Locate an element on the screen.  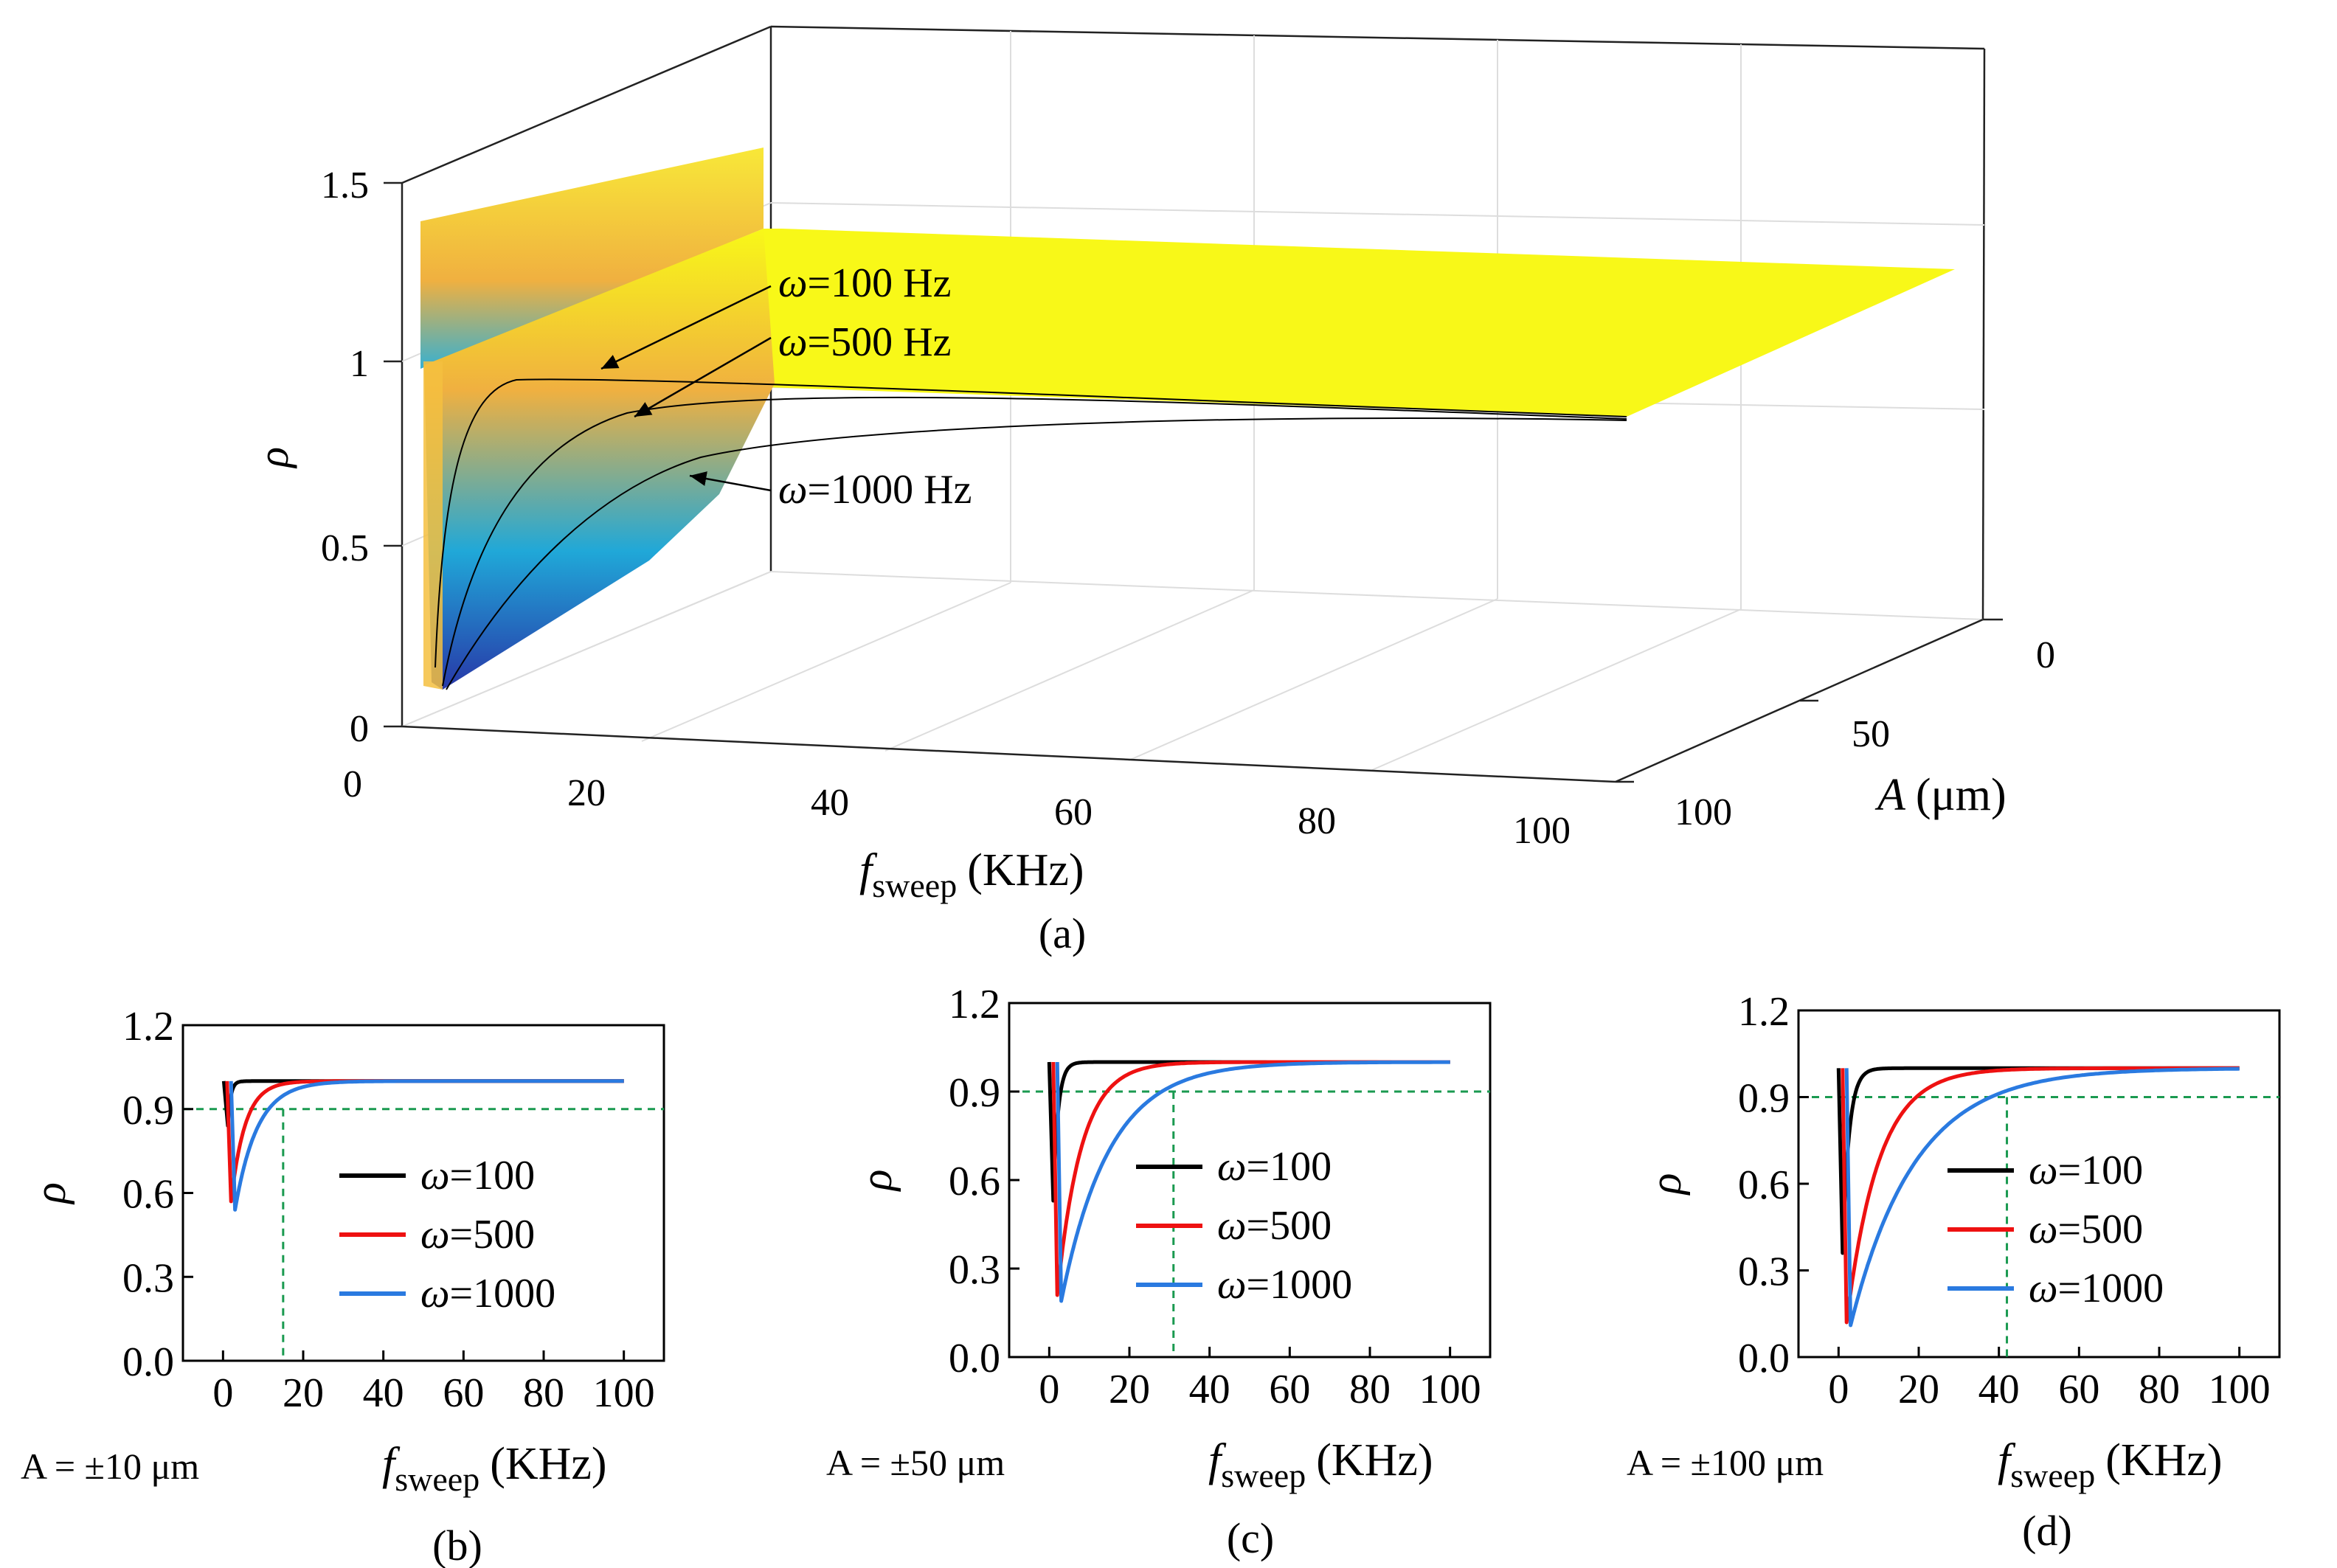
surface-back-wall is located at coordinates (592, 258).